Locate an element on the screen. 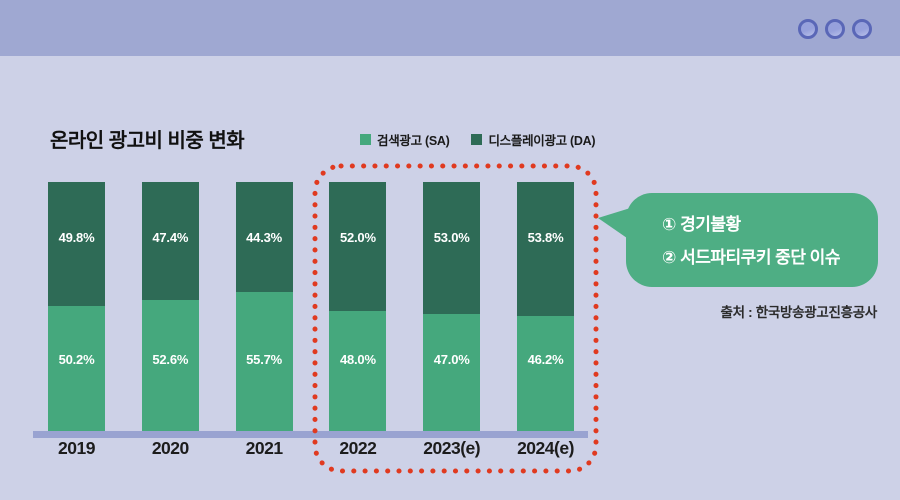  bar-segment-sa-2019 is located at coordinates (76, 368).